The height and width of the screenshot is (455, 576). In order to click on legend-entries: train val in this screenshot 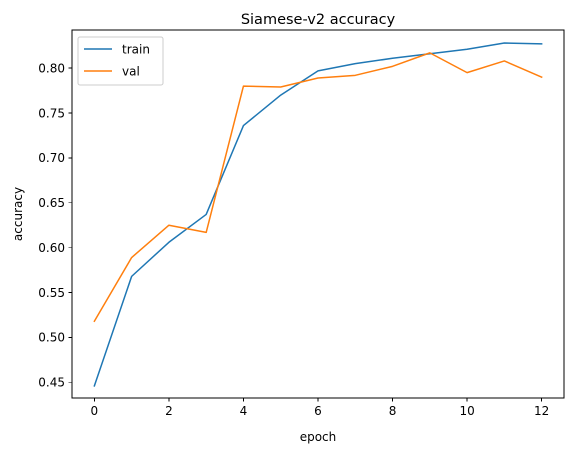, I will do `click(117, 60)`.